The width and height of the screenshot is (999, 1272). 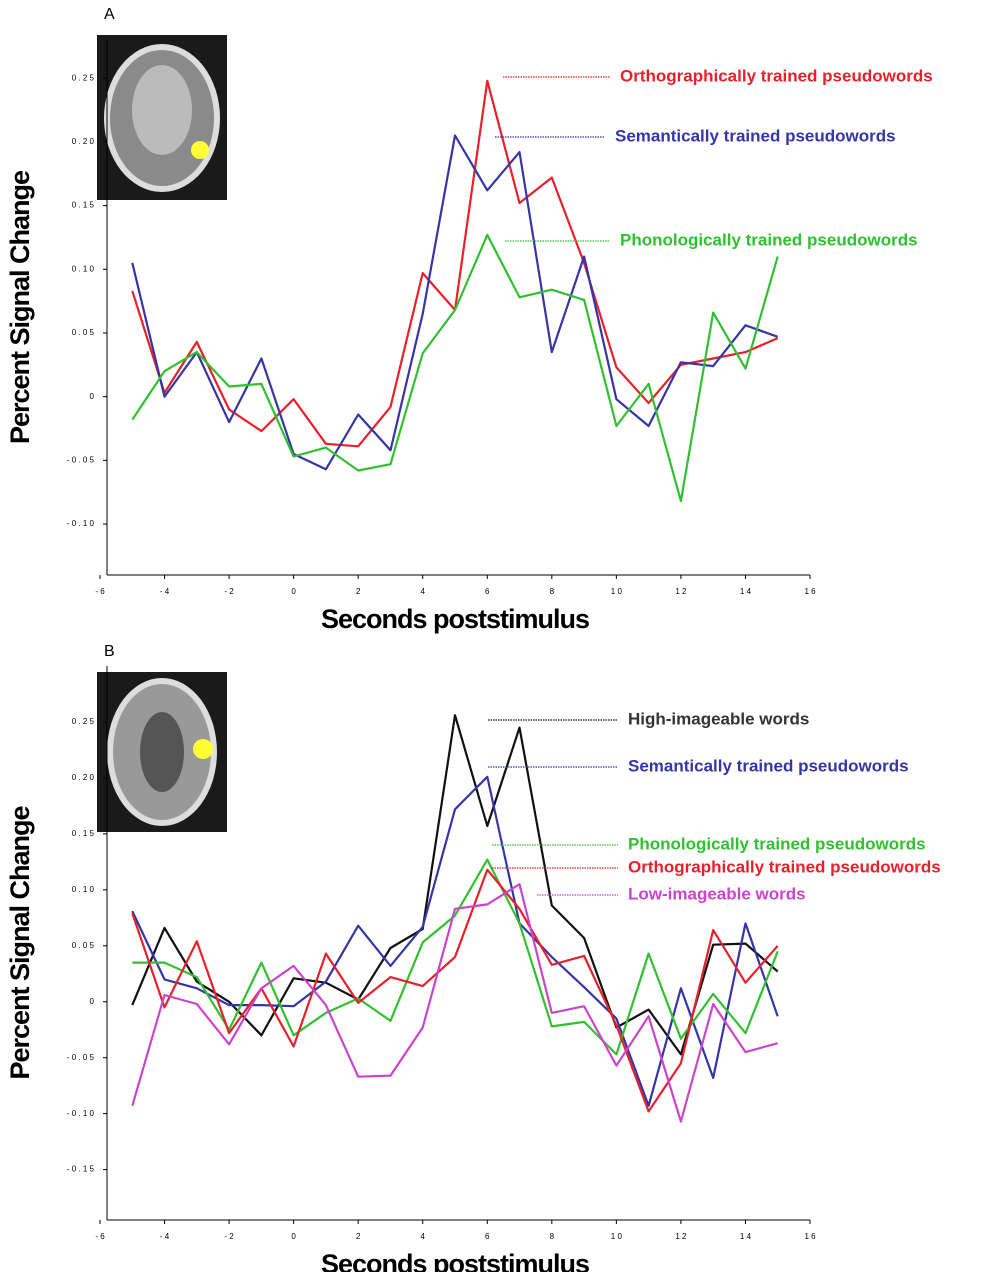 What do you see at coordinates (717, 893) in the screenshot?
I see `legend-label: Low-imageable words` at bounding box center [717, 893].